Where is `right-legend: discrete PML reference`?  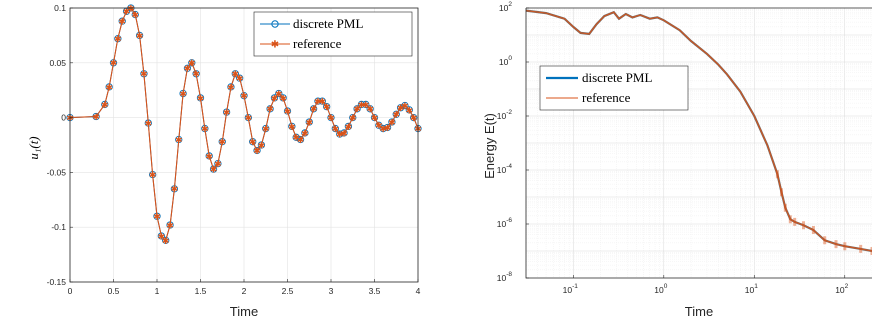
right-legend: discrete PML reference is located at coordinates (614, 88).